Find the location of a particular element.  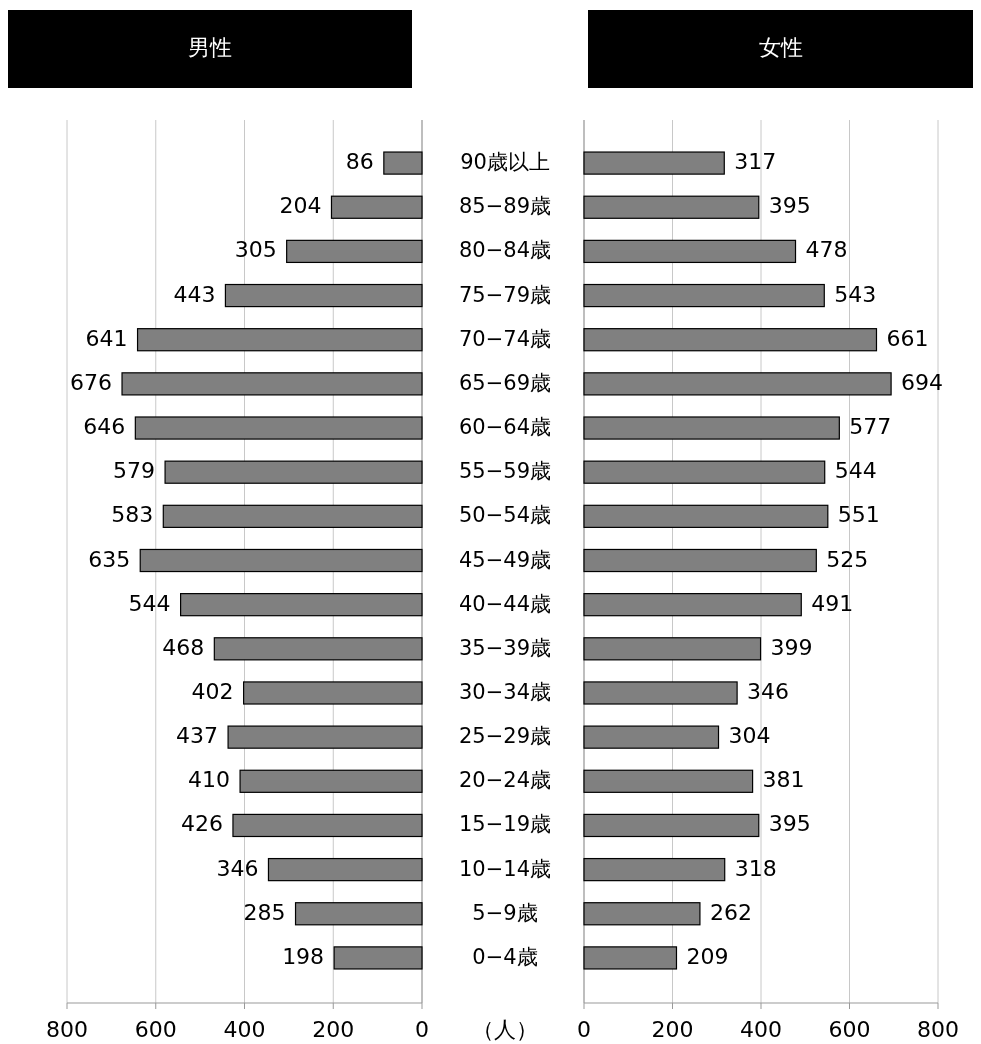

y-tick-label: 15−19歳 is located at coordinates (505, 824).